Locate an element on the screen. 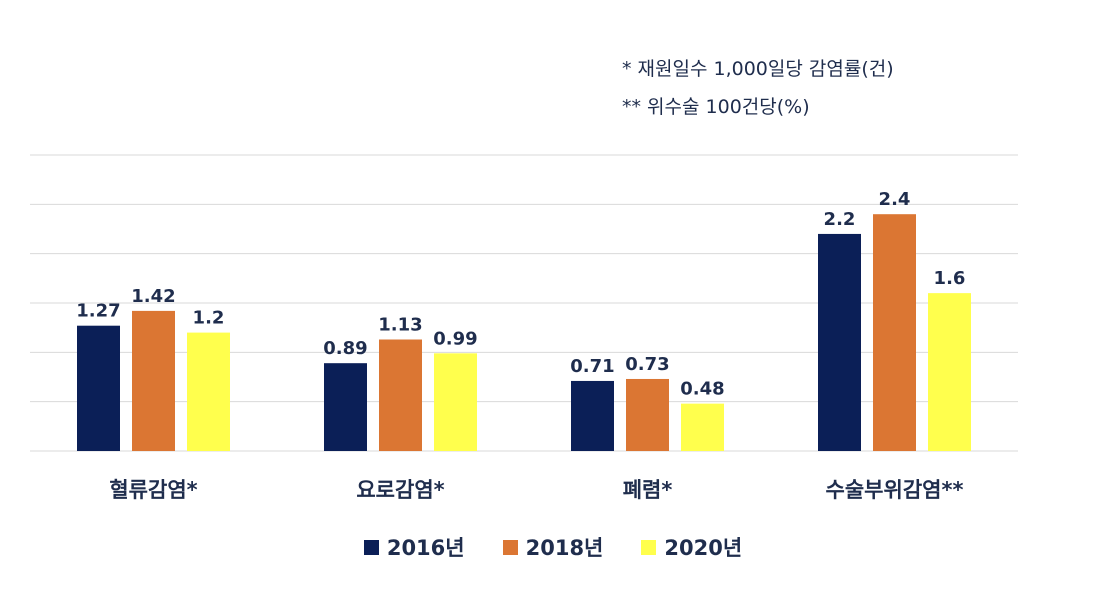  category-label: 폐렴* is located at coordinates (648, 490).